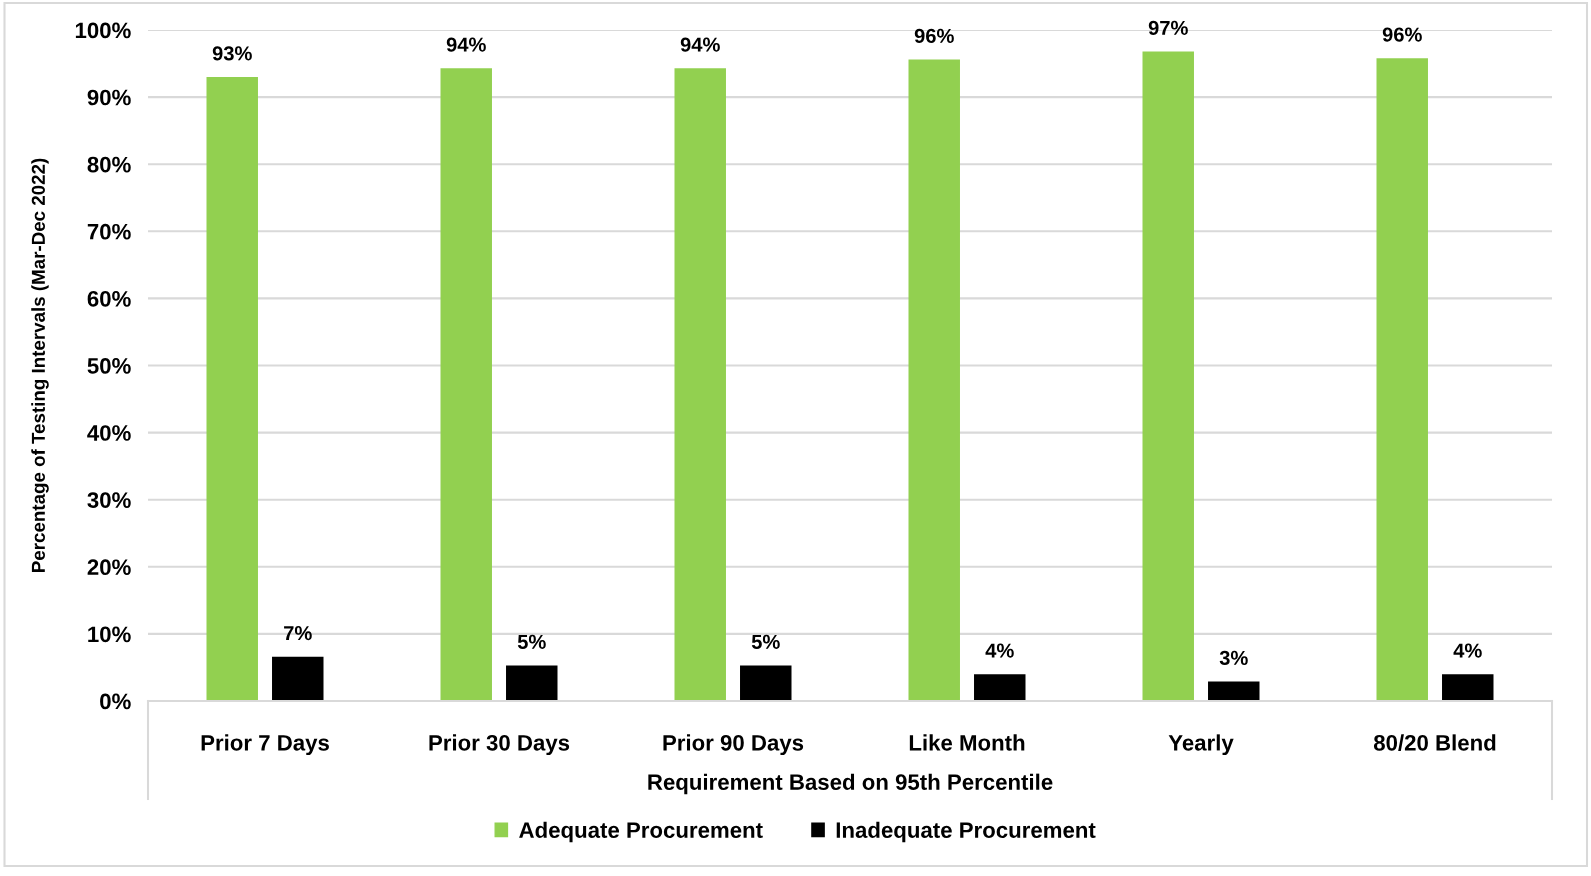 The image size is (1591, 876). I want to click on y-tick-label: 40%, so click(109, 433).